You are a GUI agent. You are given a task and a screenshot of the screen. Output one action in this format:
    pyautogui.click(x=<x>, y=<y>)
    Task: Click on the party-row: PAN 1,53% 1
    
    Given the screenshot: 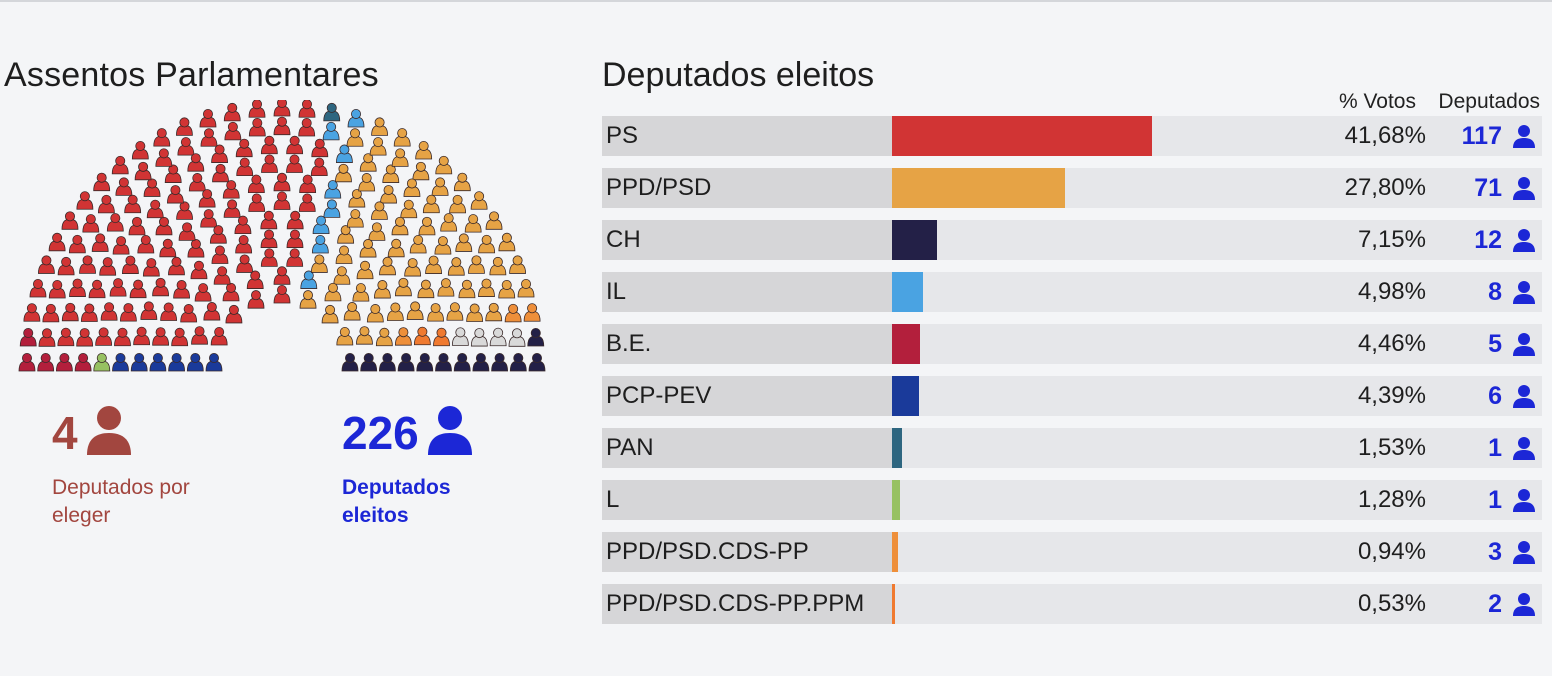 What is the action you would take?
    pyautogui.click(x=1072, y=448)
    